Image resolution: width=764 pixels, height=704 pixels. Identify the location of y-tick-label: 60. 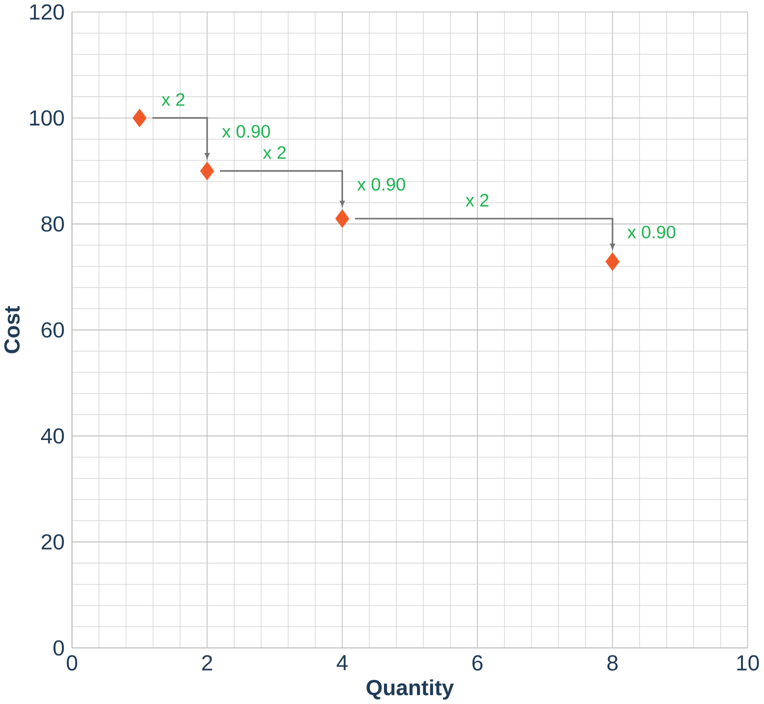
(53, 330).